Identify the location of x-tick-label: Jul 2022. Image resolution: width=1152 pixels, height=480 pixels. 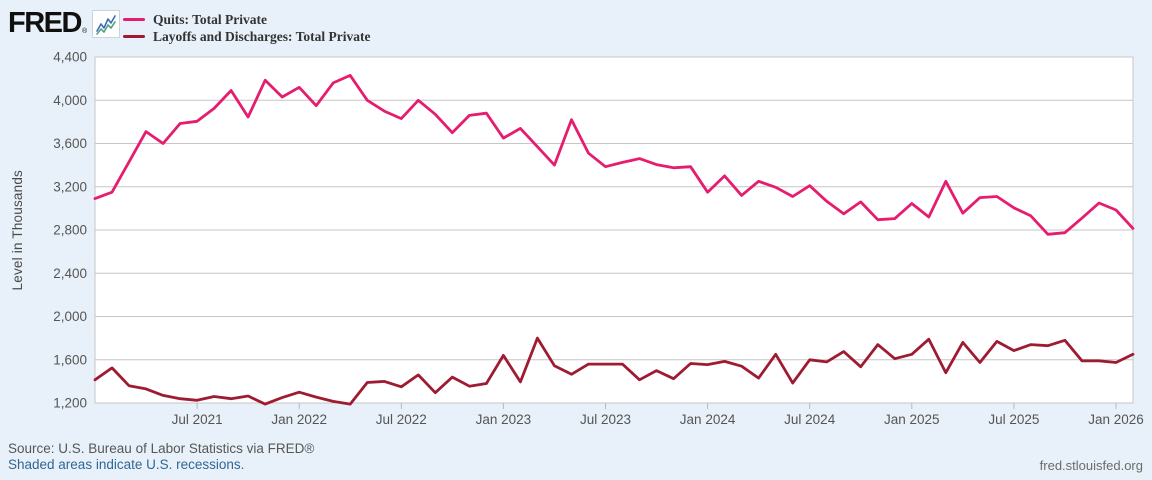
(401, 419).